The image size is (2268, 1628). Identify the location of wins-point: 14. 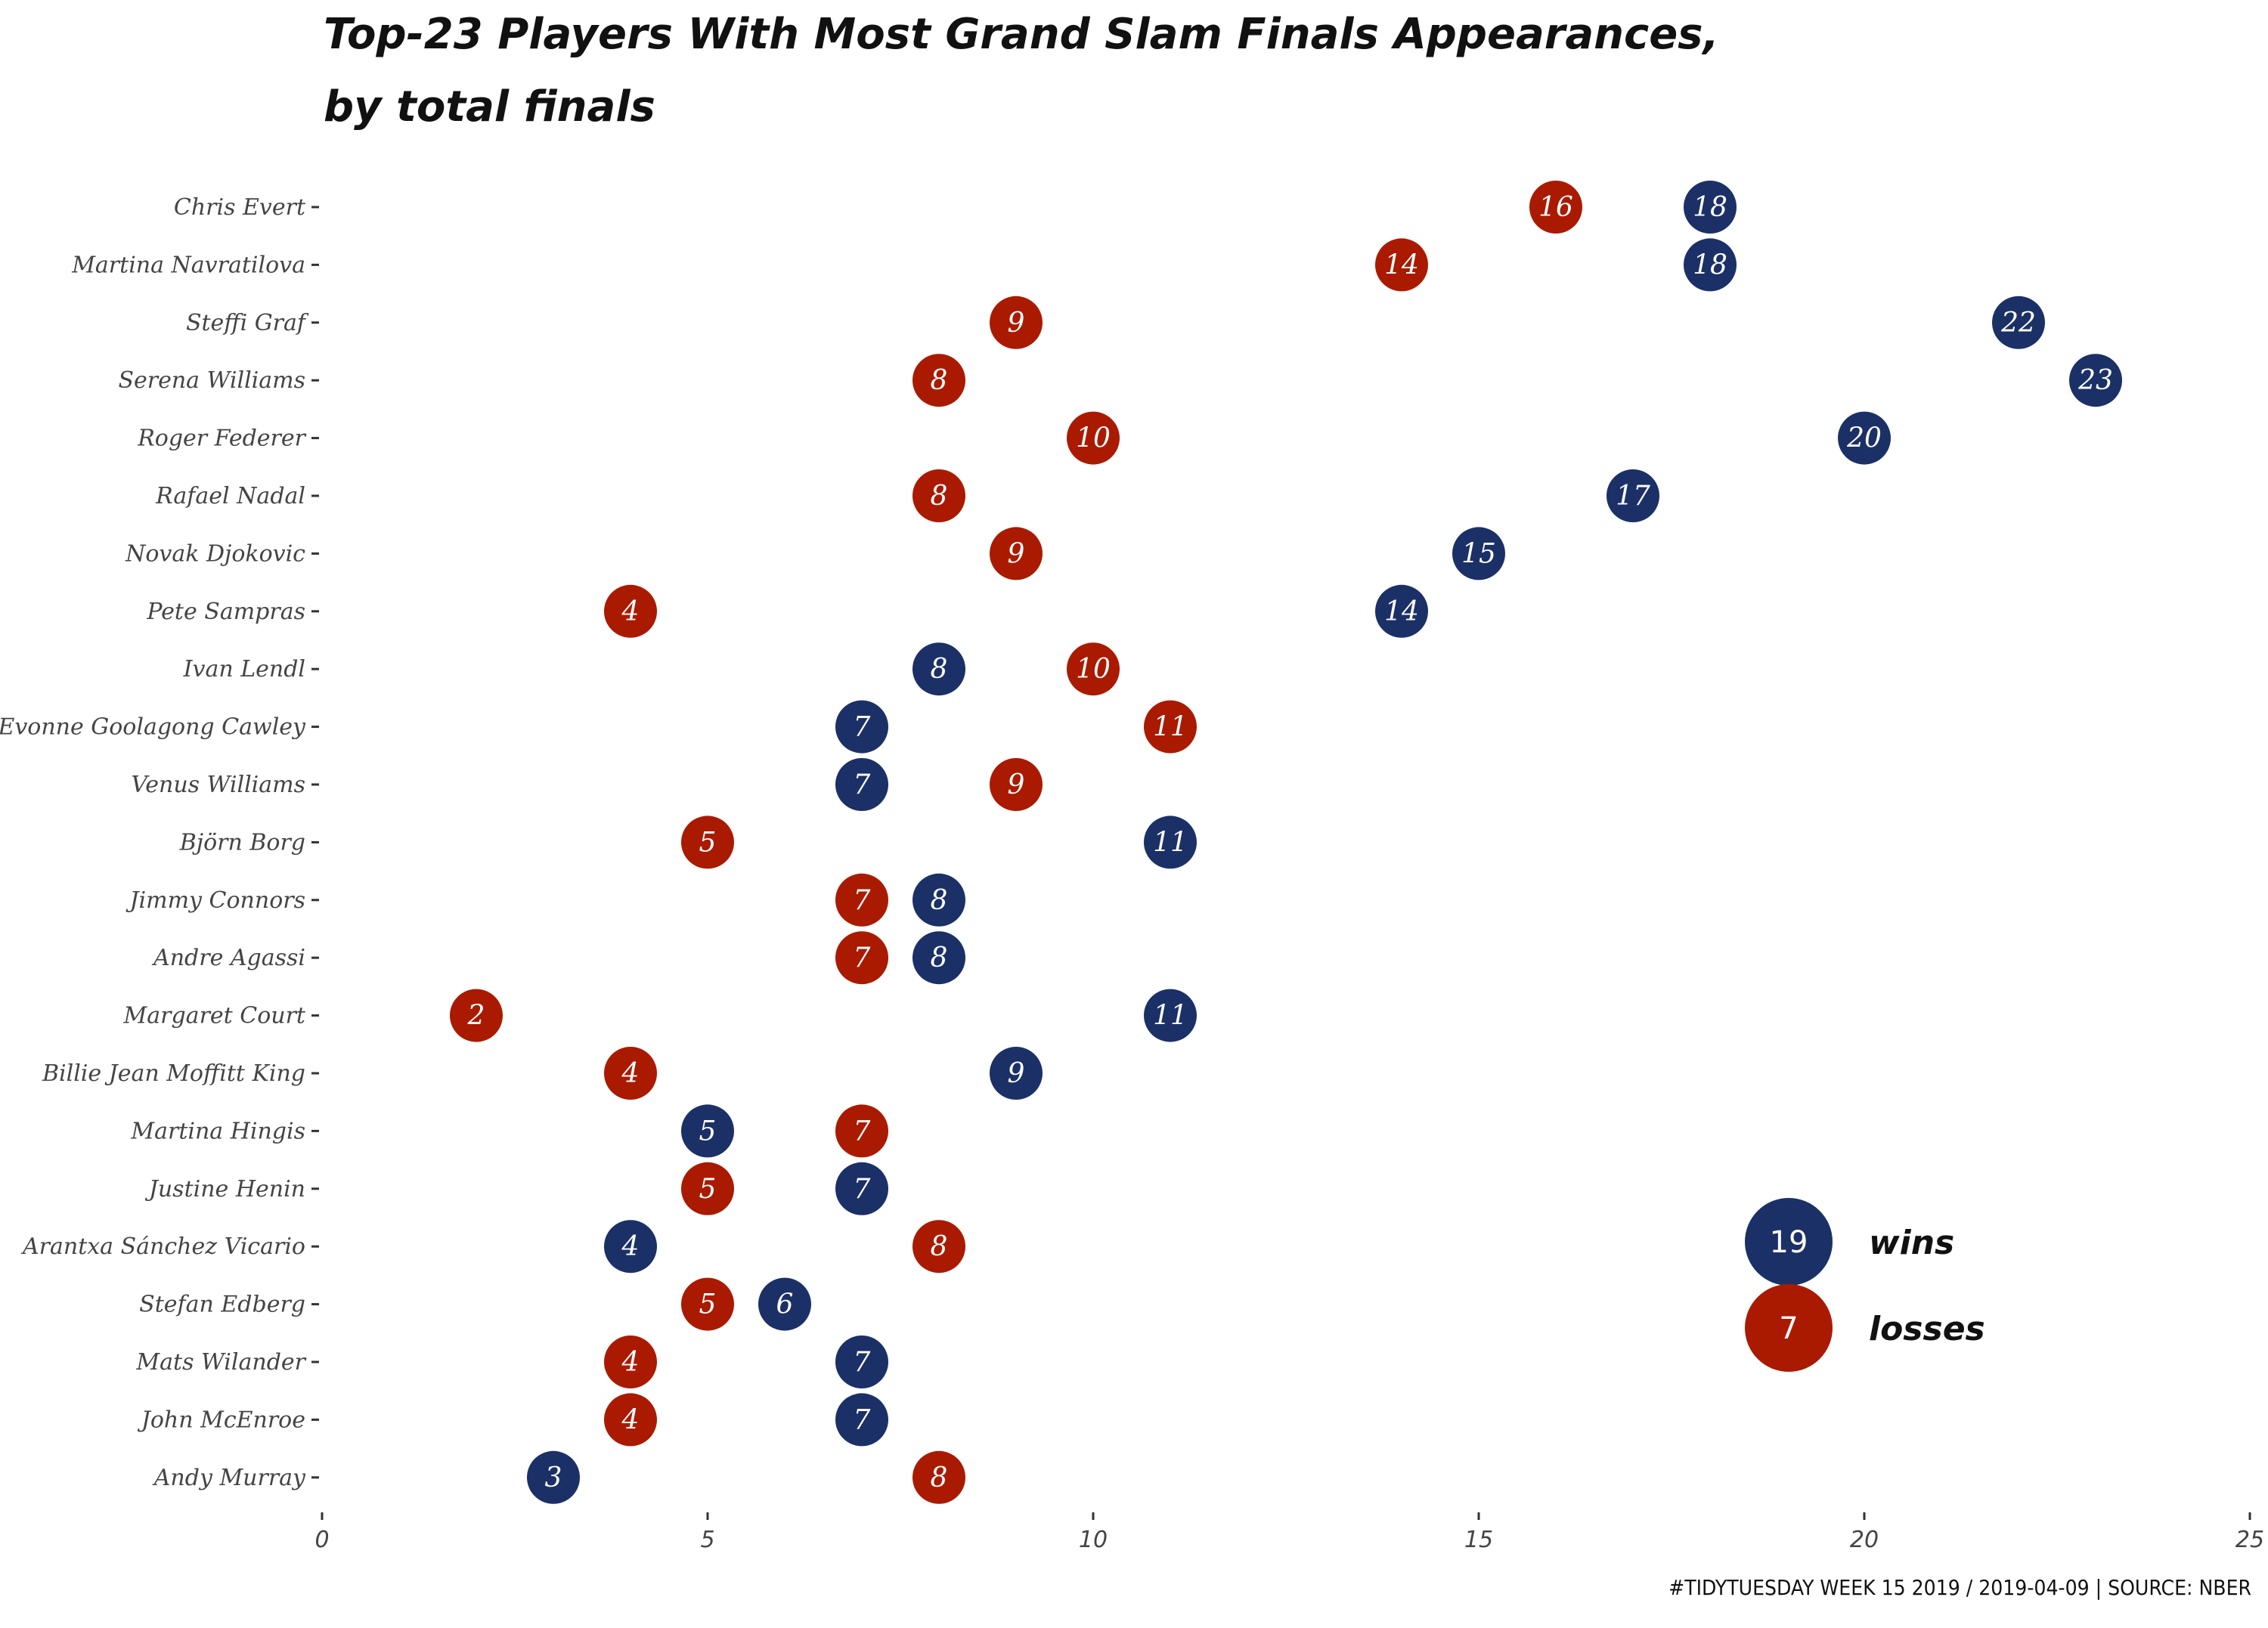
(1401, 611).